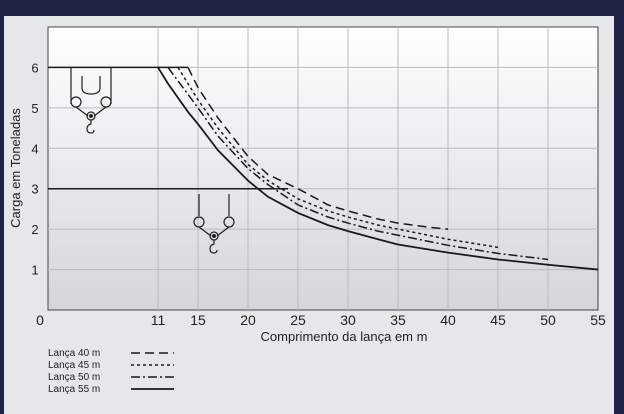 The height and width of the screenshot is (414, 624). Describe the element at coordinates (448, 320) in the screenshot. I see `x-tick-label: 40` at that location.